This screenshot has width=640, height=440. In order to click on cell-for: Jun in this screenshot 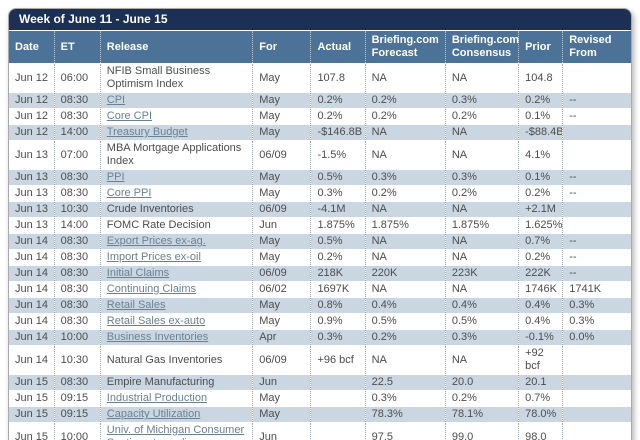, I will do `click(281, 225)`.